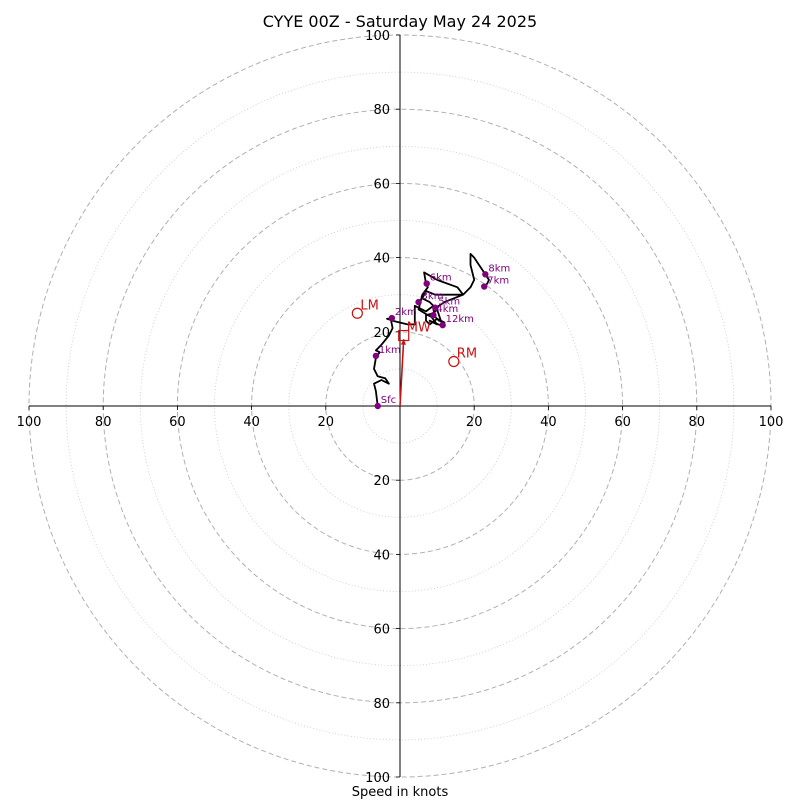 The image size is (800, 800). I want to click on chart-title: CYYE 00Z - Saturday May 24 2025, so click(400, 21).